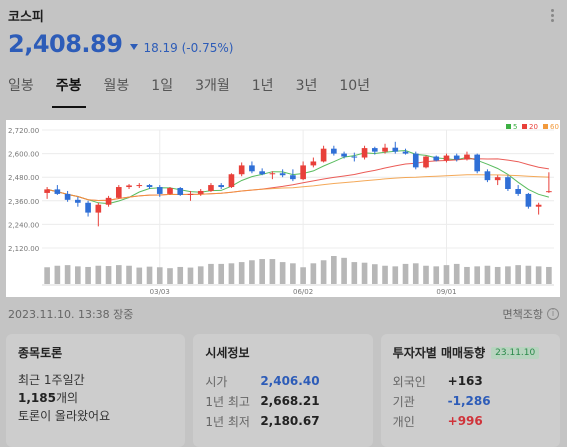  What do you see at coordinates (409, 381) in the screenshot?
I see `investor-label: 외국인` at bounding box center [409, 381].